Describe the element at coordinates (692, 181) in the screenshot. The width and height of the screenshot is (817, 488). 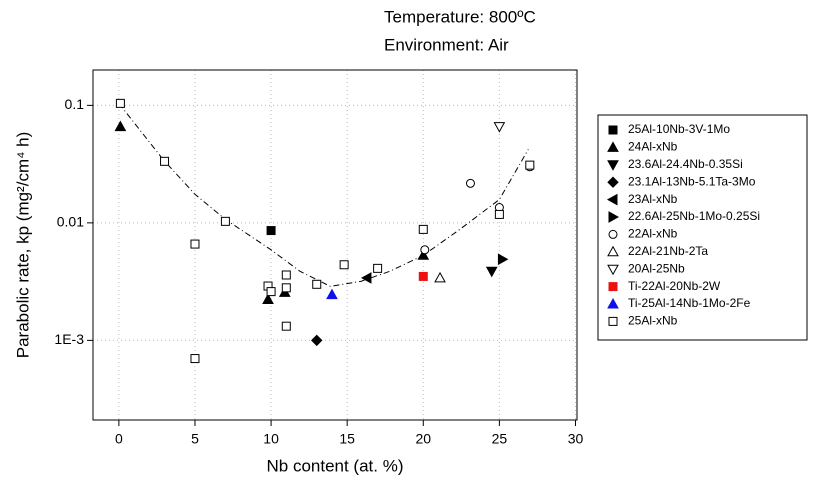
I see `legend-label: 23.1Al-13Nb-5.1Ta-3Mo` at that location.